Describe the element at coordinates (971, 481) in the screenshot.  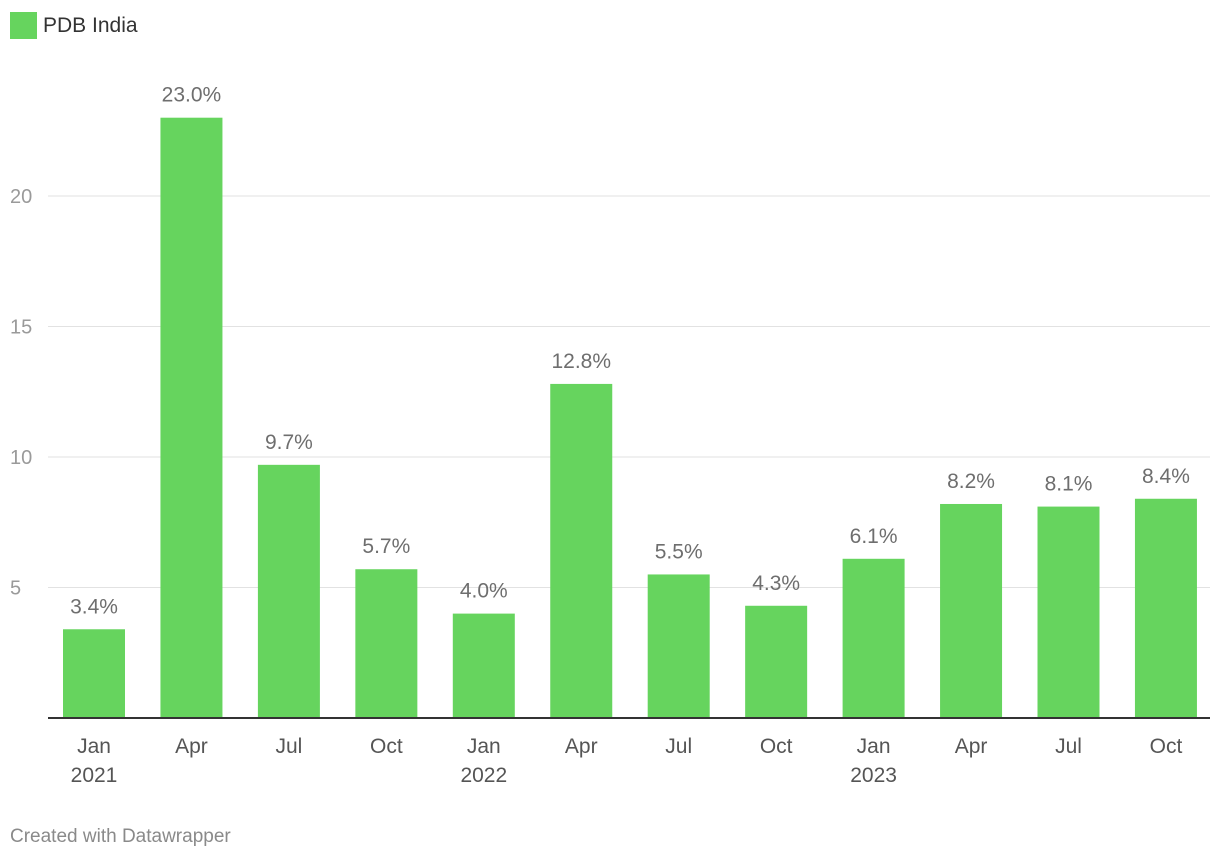
I see `data-label: 8.2%` at that location.